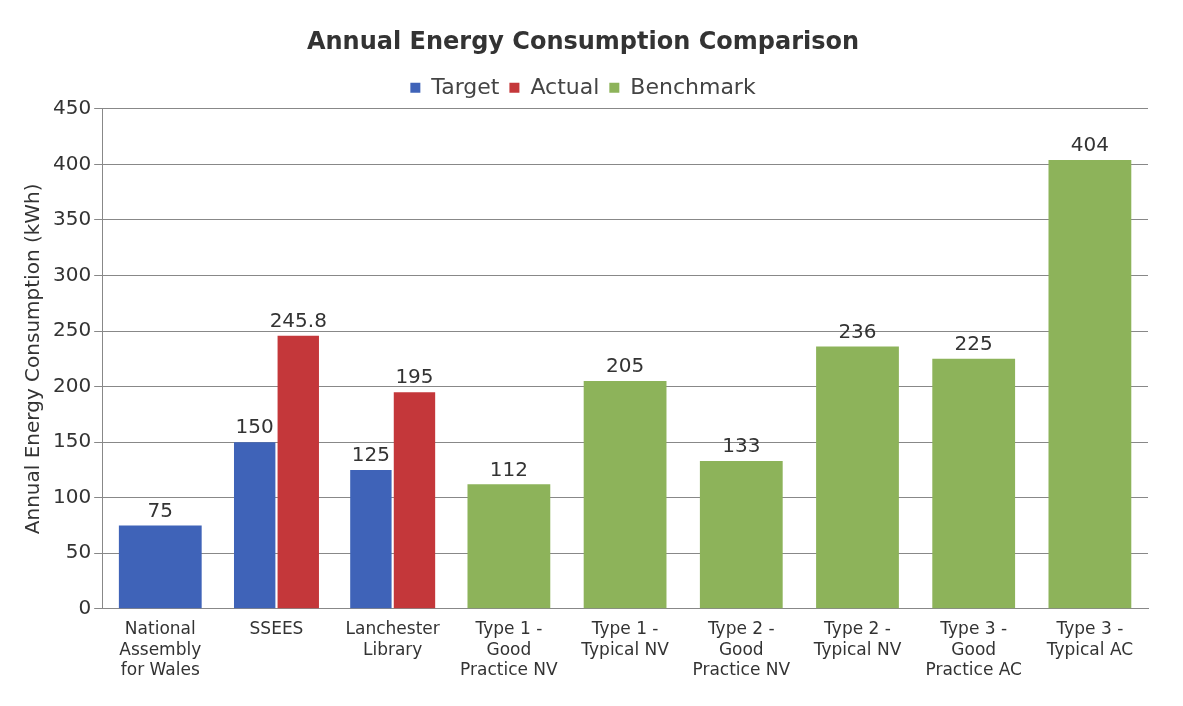 The height and width of the screenshot is (706, 1183). What do you see at coordinates (583, 40) in the screenshot?
I see `chart-title: Annual Energy Consumption Comparison` at bounding box center [583, 40].